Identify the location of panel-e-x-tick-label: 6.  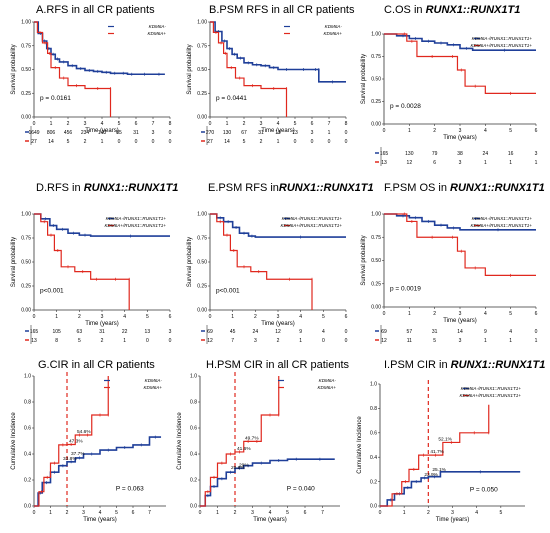
(346, 317).